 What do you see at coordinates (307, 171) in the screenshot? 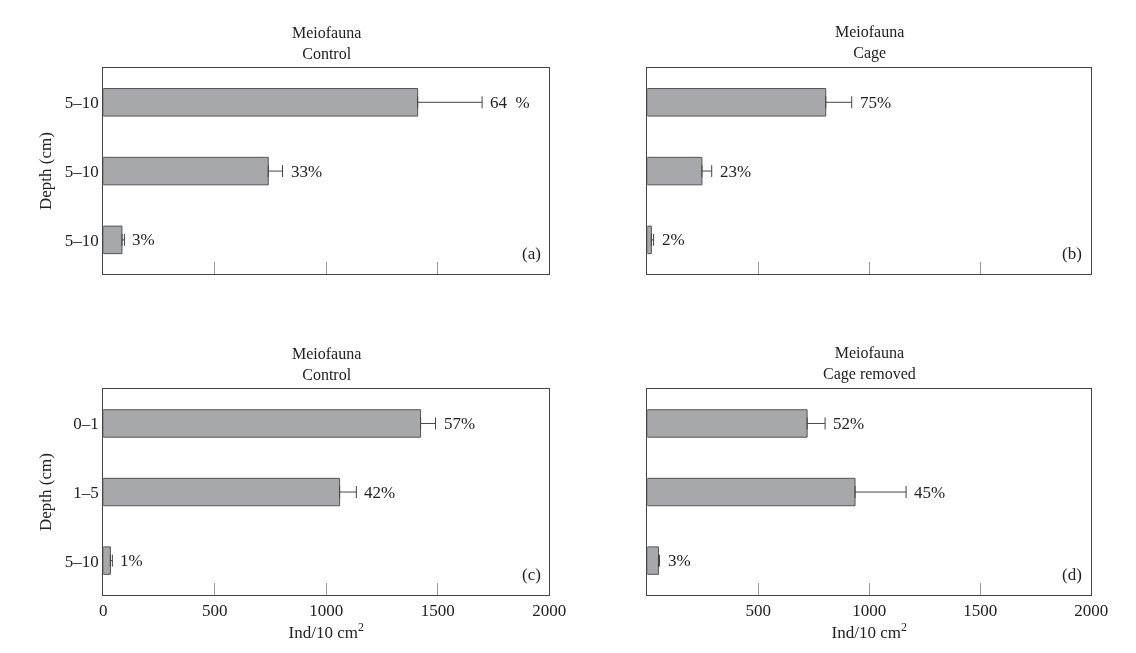
I see `annotation: 33%` at bounding box center [307, 171].